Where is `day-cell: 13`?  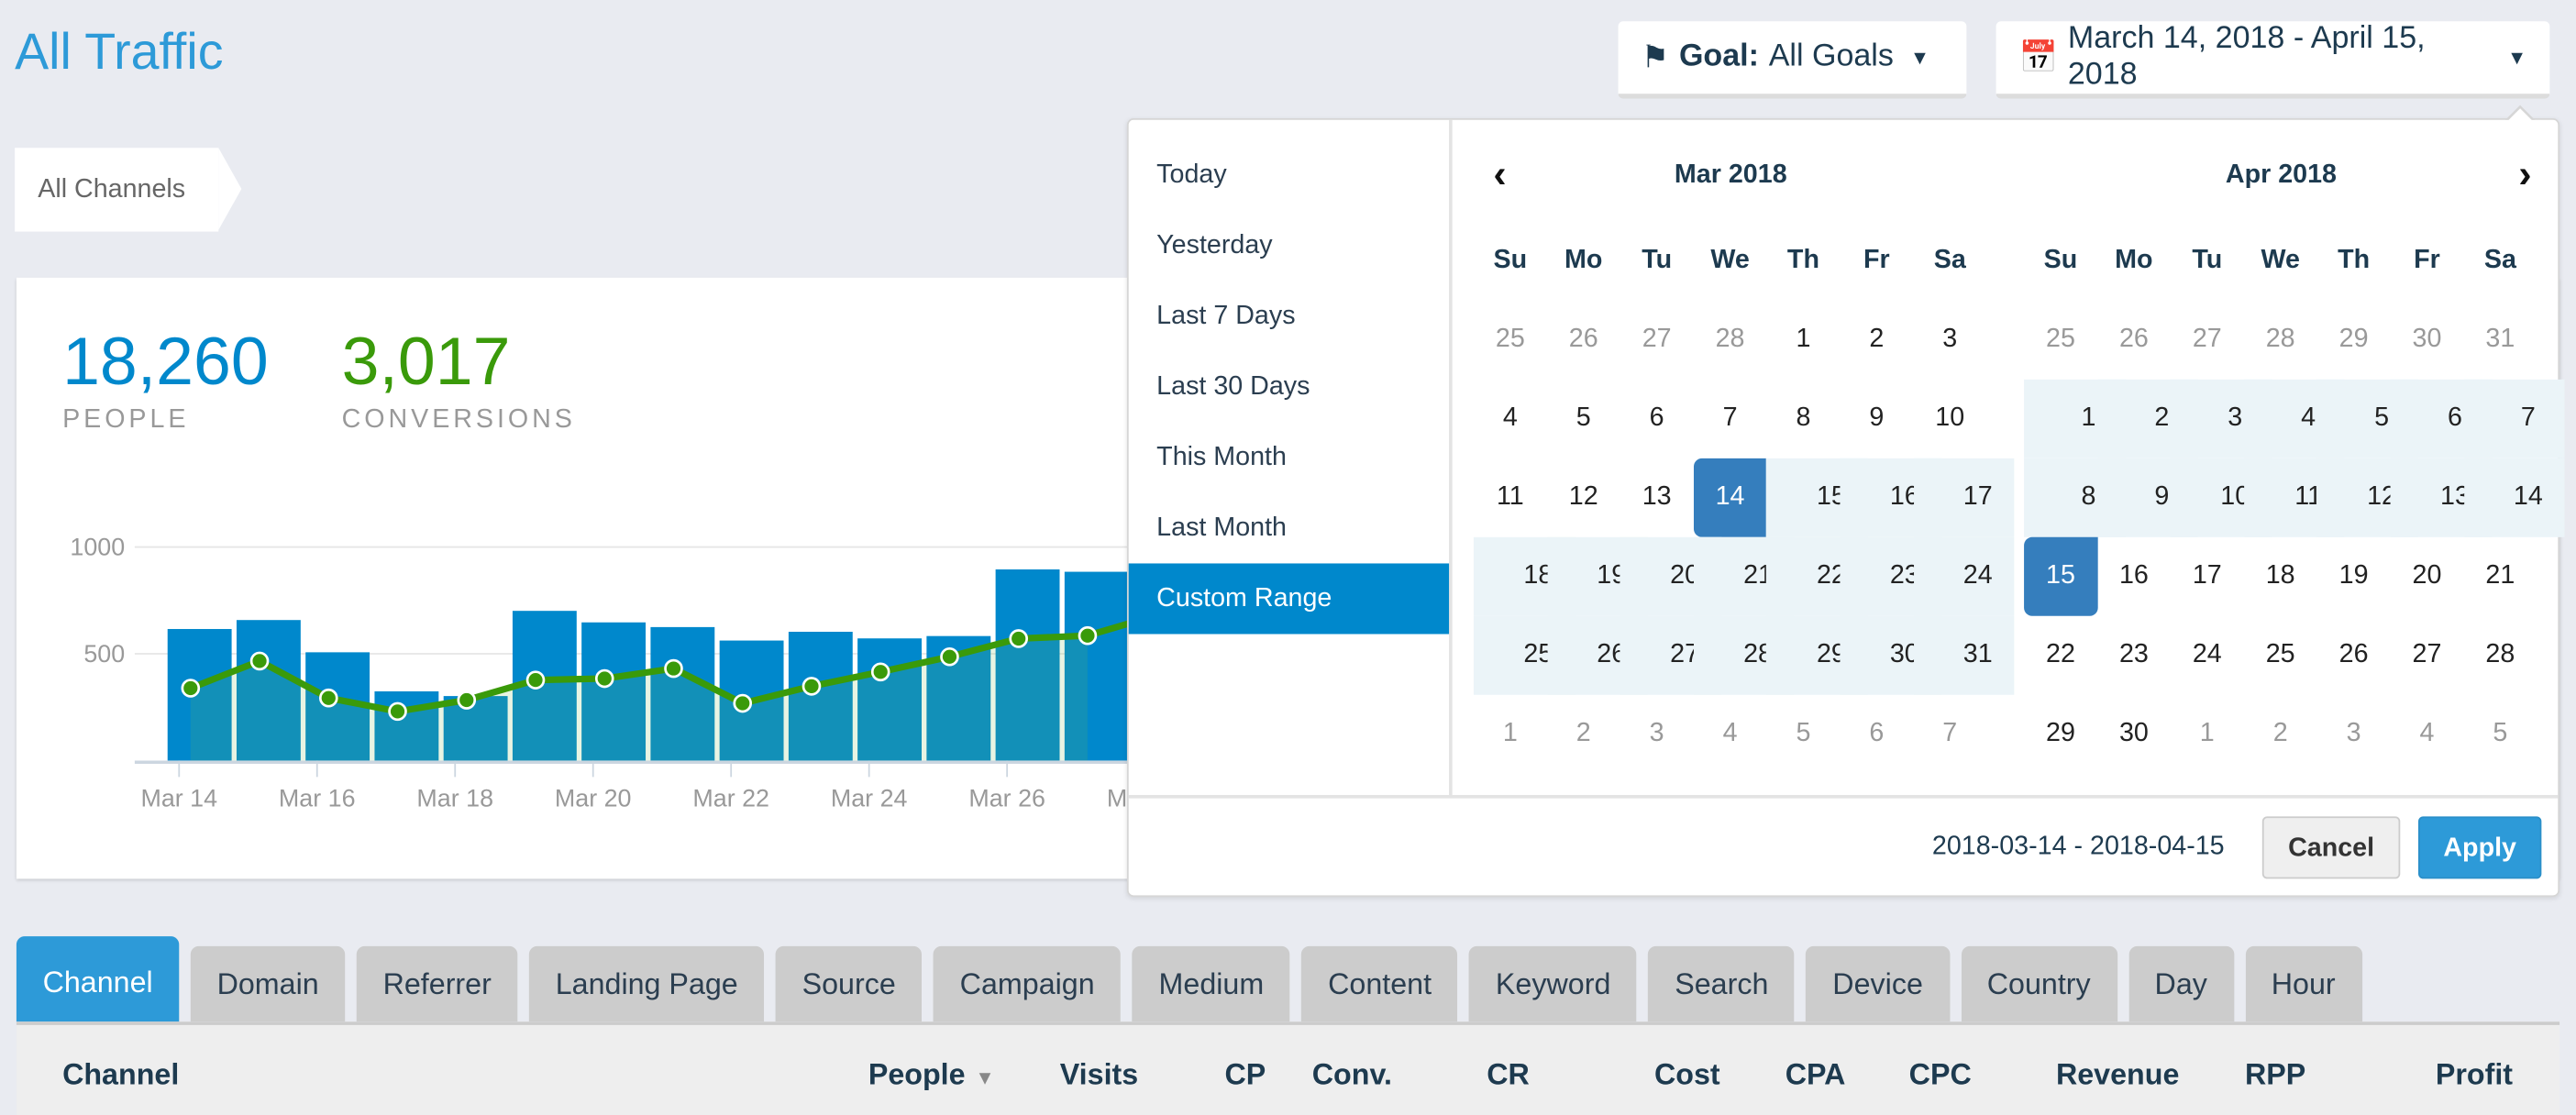
day-cell: 13 is located at coordinates (1657, 497).